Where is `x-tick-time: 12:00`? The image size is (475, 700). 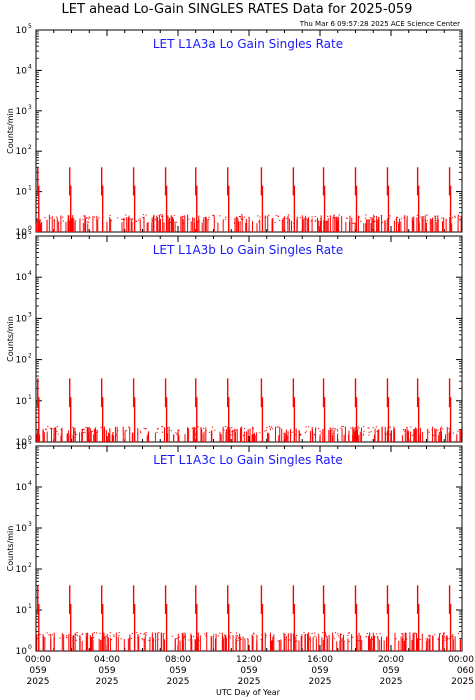
x-tick-time: 12:00 is located at coordinates (249, 660).